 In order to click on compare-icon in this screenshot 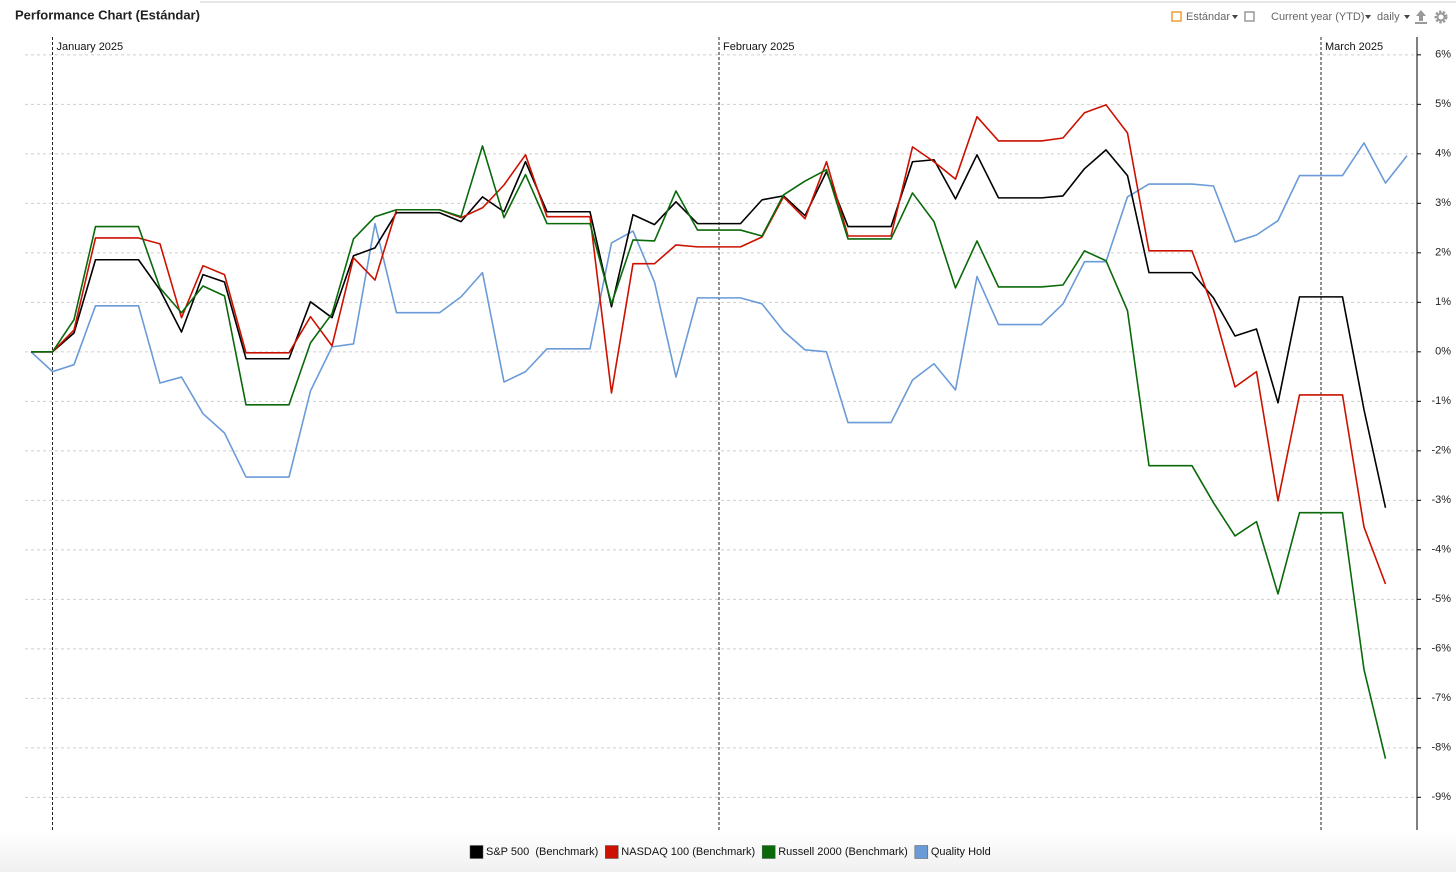, I will do `click(1249, 16)`.